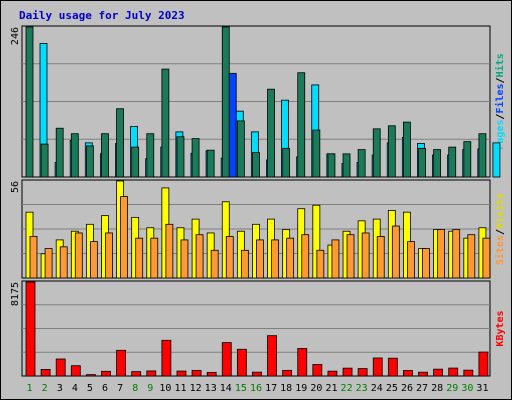 The height and width of the screenshot is (400, 512). Describe the element at coordinates (60, 388) in the screenshot. I see `day-label-3: 3` at that location.